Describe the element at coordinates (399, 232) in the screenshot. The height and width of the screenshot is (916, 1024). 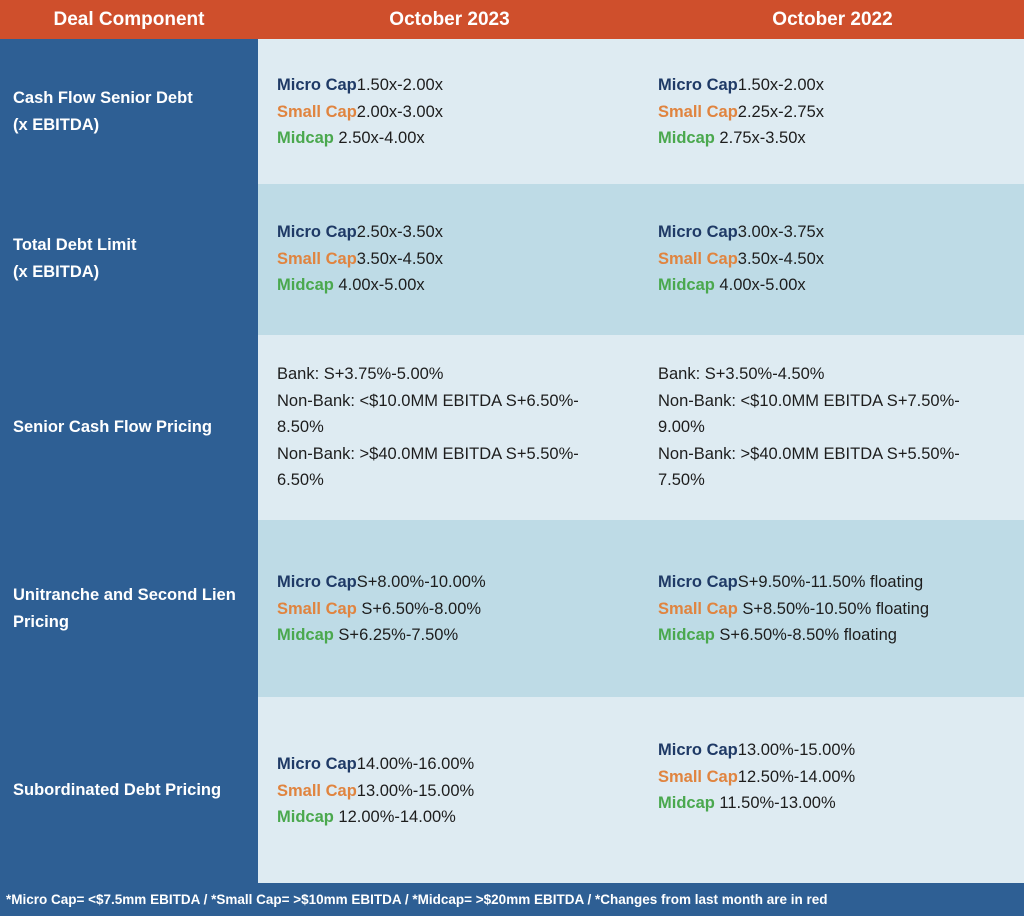
I see `tier-value: 2.50x-3.50x` at that location.